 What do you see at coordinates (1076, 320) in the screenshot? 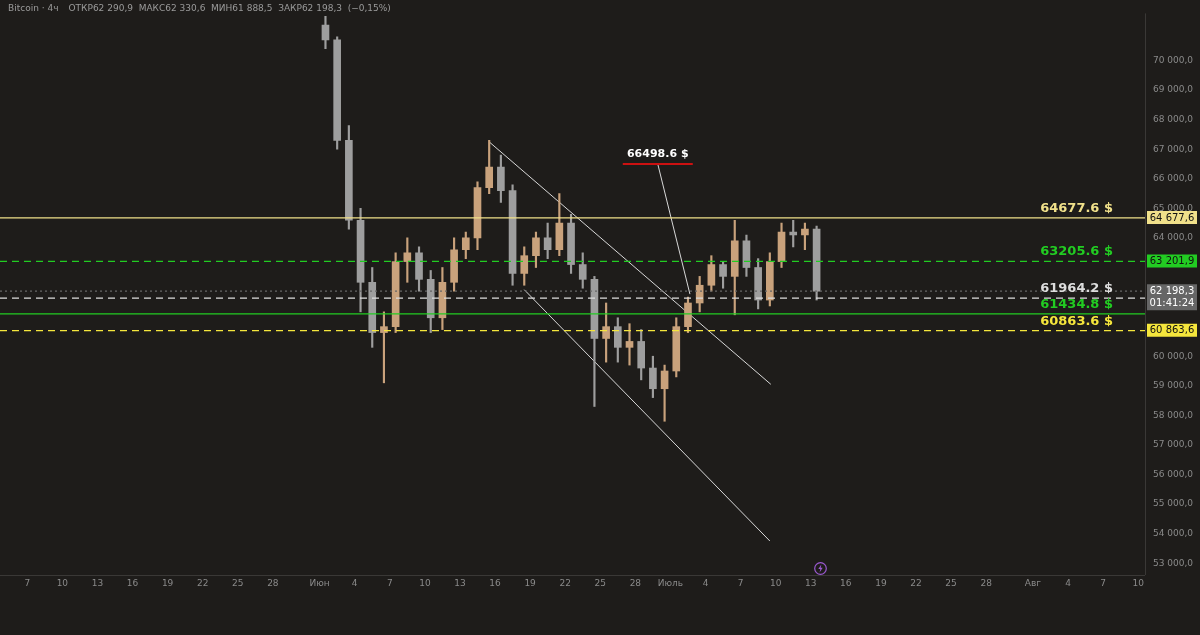
I see `ref-line-label: 60863.6 $` at bounding box center [1076, 320].